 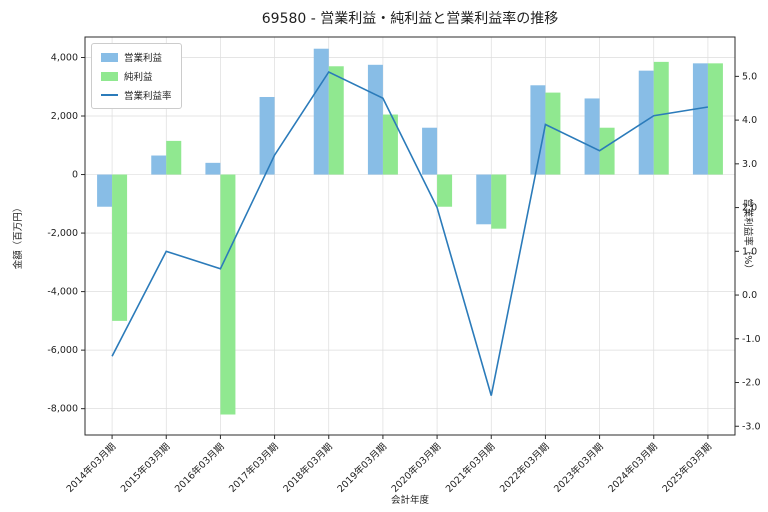 I want to click on x-tick-label: 2016年03月期, so click(x=199, y=468).